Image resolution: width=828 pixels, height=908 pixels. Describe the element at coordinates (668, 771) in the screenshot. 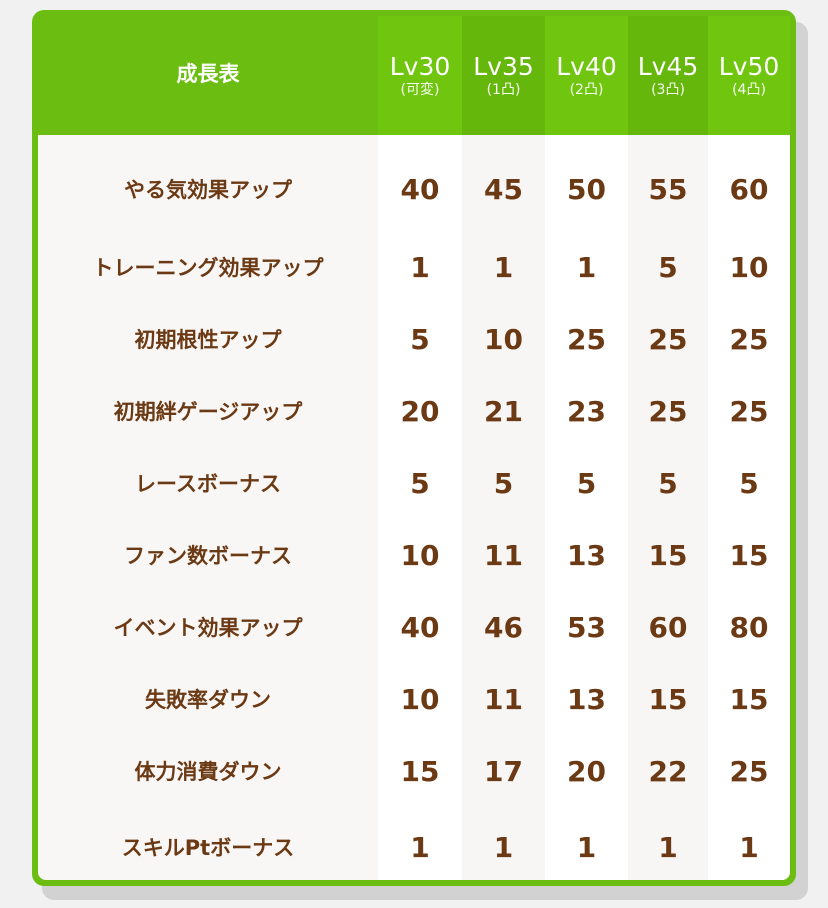

I see `cell-value: 22` at that location.